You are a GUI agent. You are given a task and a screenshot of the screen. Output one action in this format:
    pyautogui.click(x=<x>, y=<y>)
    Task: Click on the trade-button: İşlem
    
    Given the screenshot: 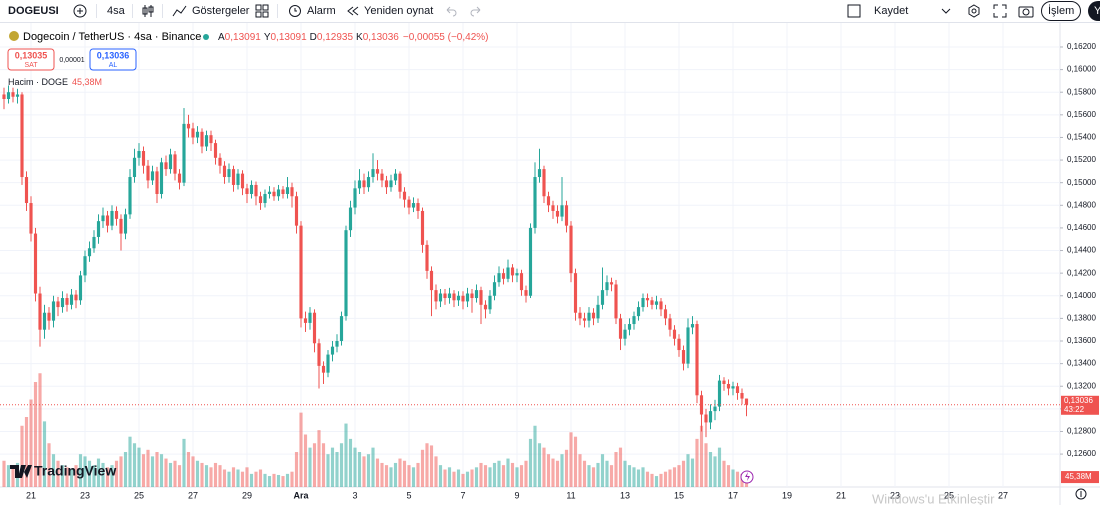 What is the action you would take?
    pyautogui.click(x=1061, y=11)
    